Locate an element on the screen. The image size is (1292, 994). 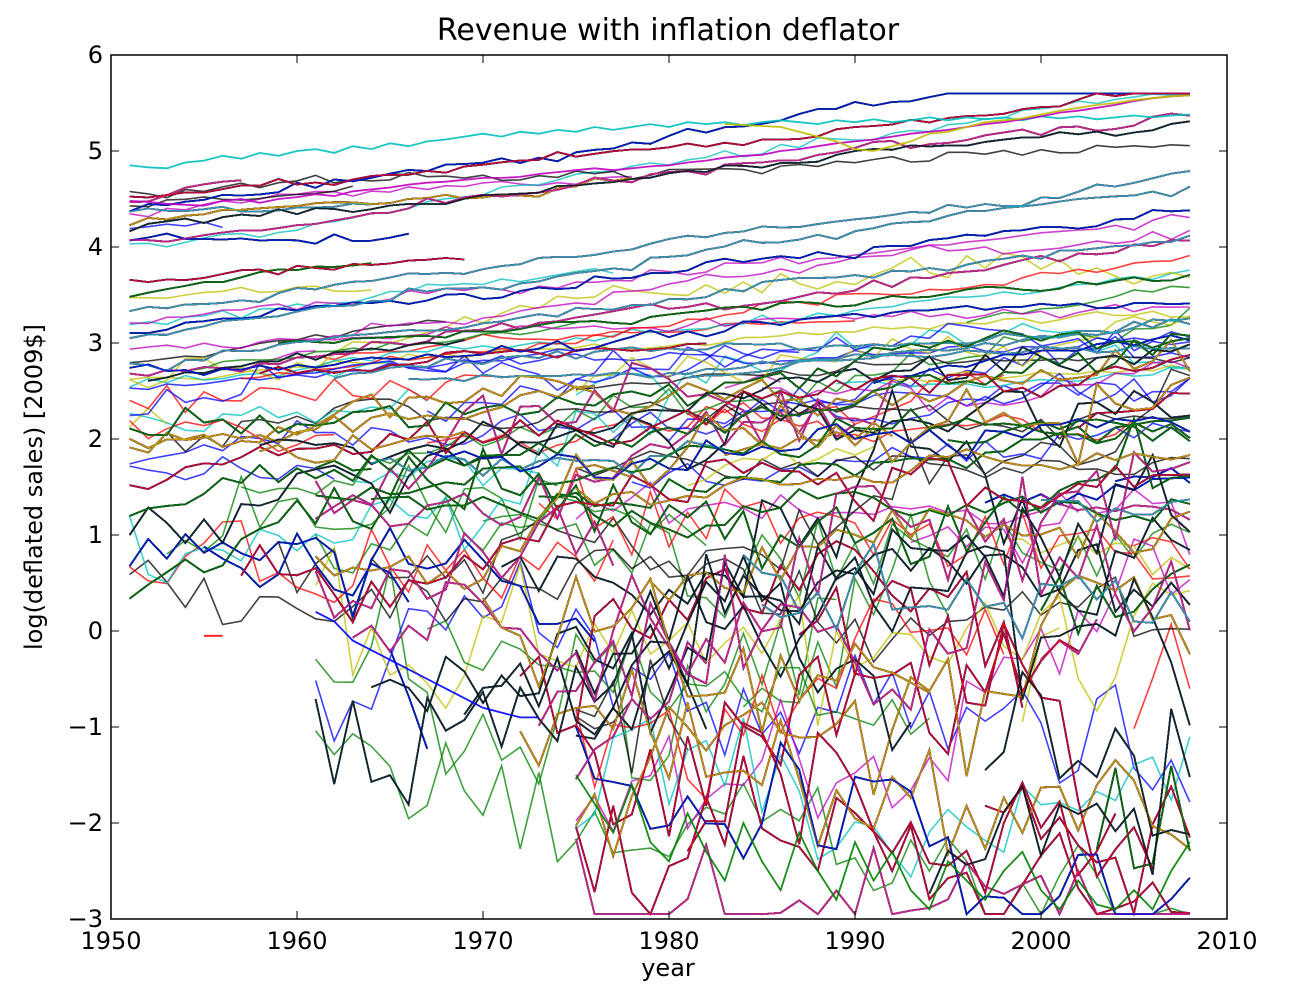
x-tick-label: 2000 is located at coordinates (1040, 941).